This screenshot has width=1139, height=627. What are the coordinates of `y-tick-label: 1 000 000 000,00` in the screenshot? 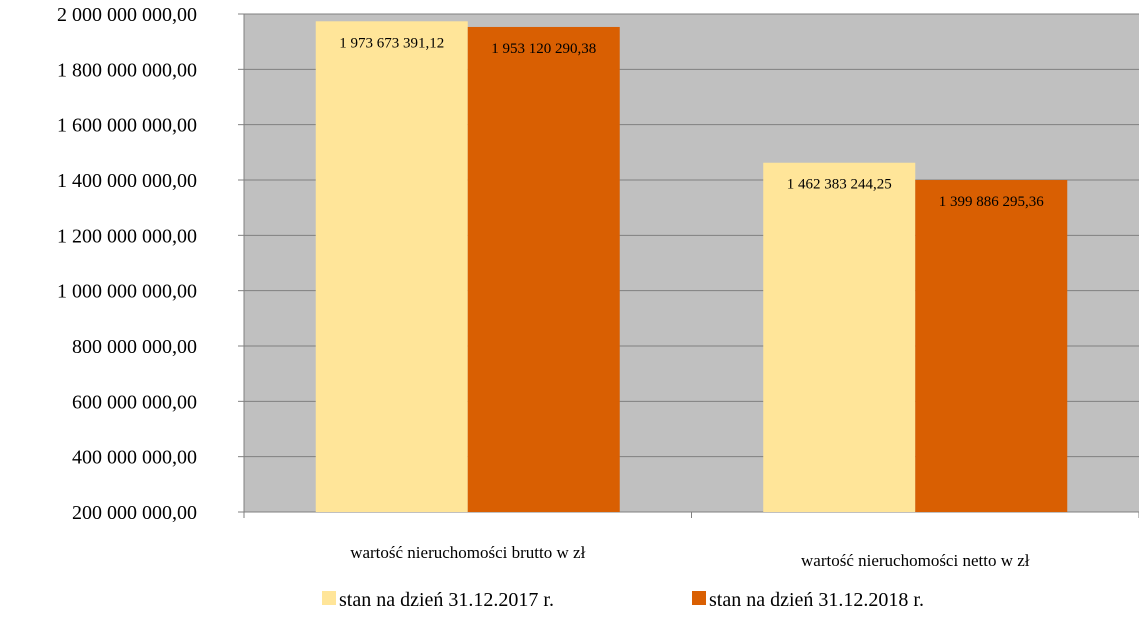 It's located at (127, 292).